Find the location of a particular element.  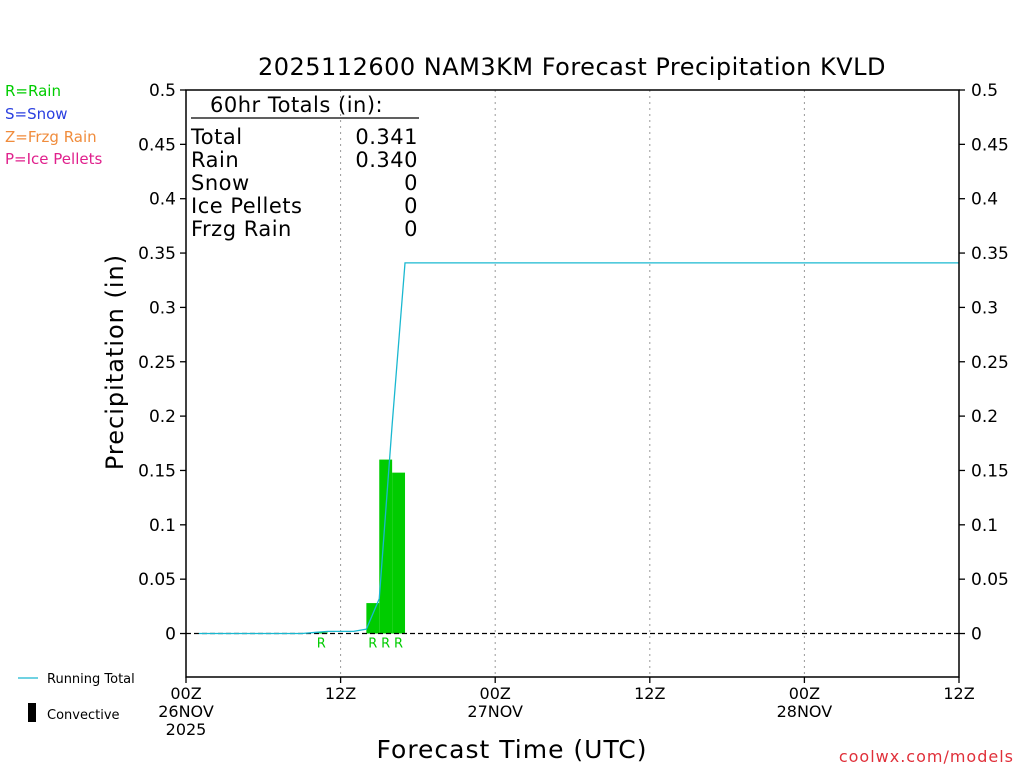

x-tick-label: 2025 is located at coordinates (186, 729).